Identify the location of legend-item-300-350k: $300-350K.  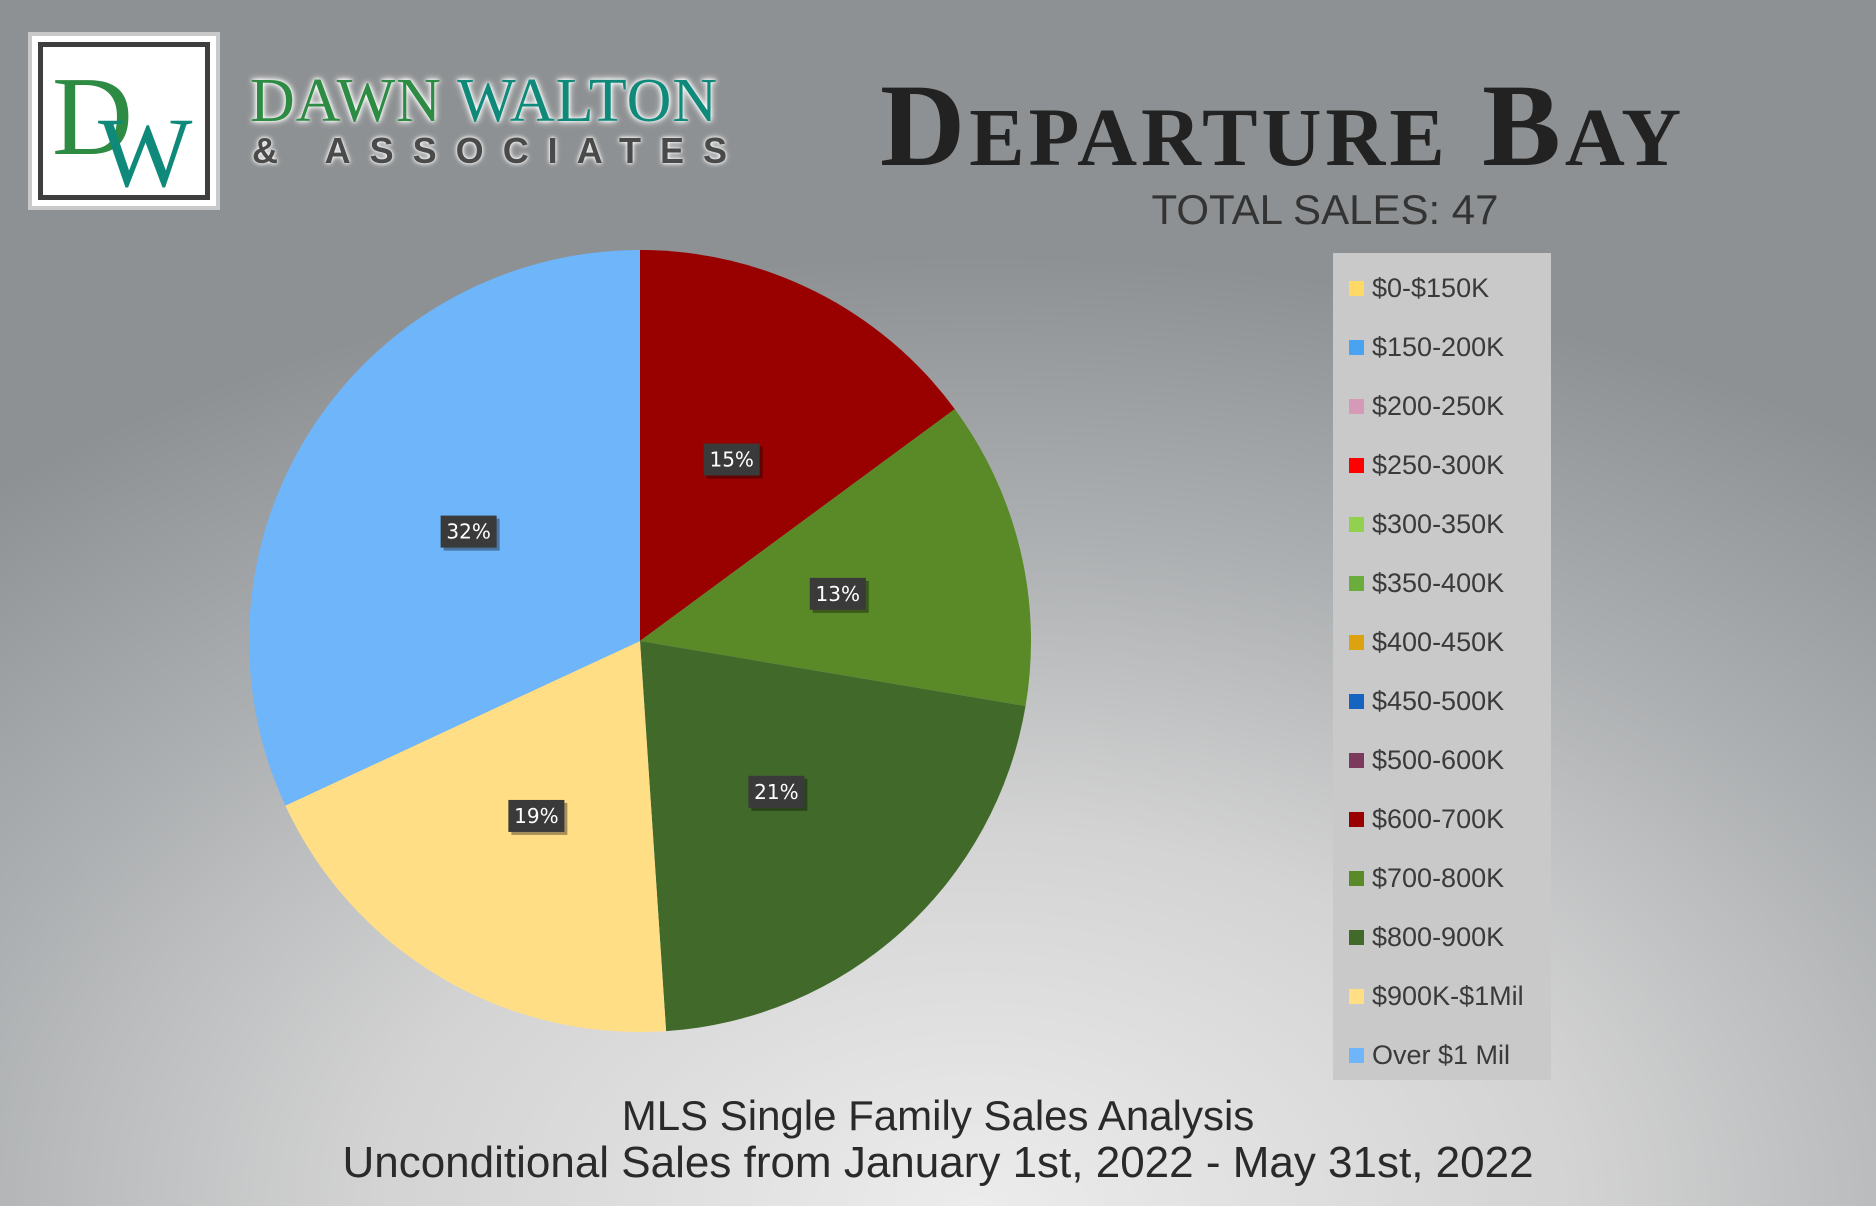
(1442, 524).